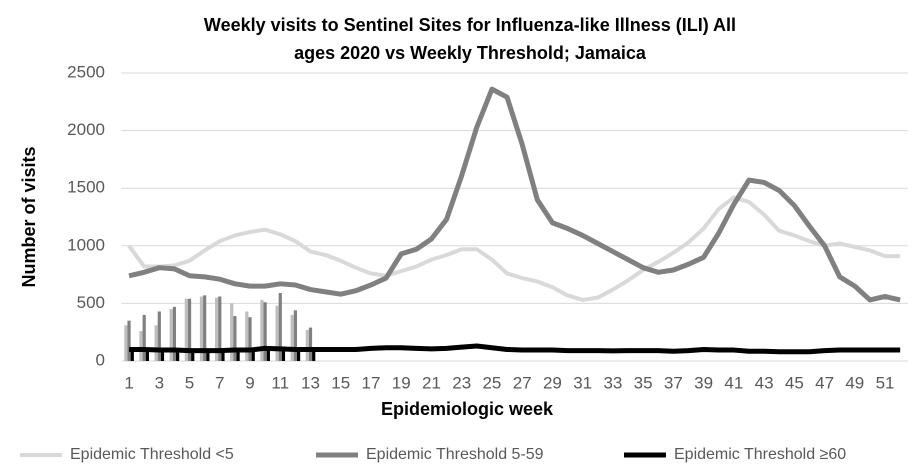  I want to click on y-tick-label: 1500, so click(86, 187).